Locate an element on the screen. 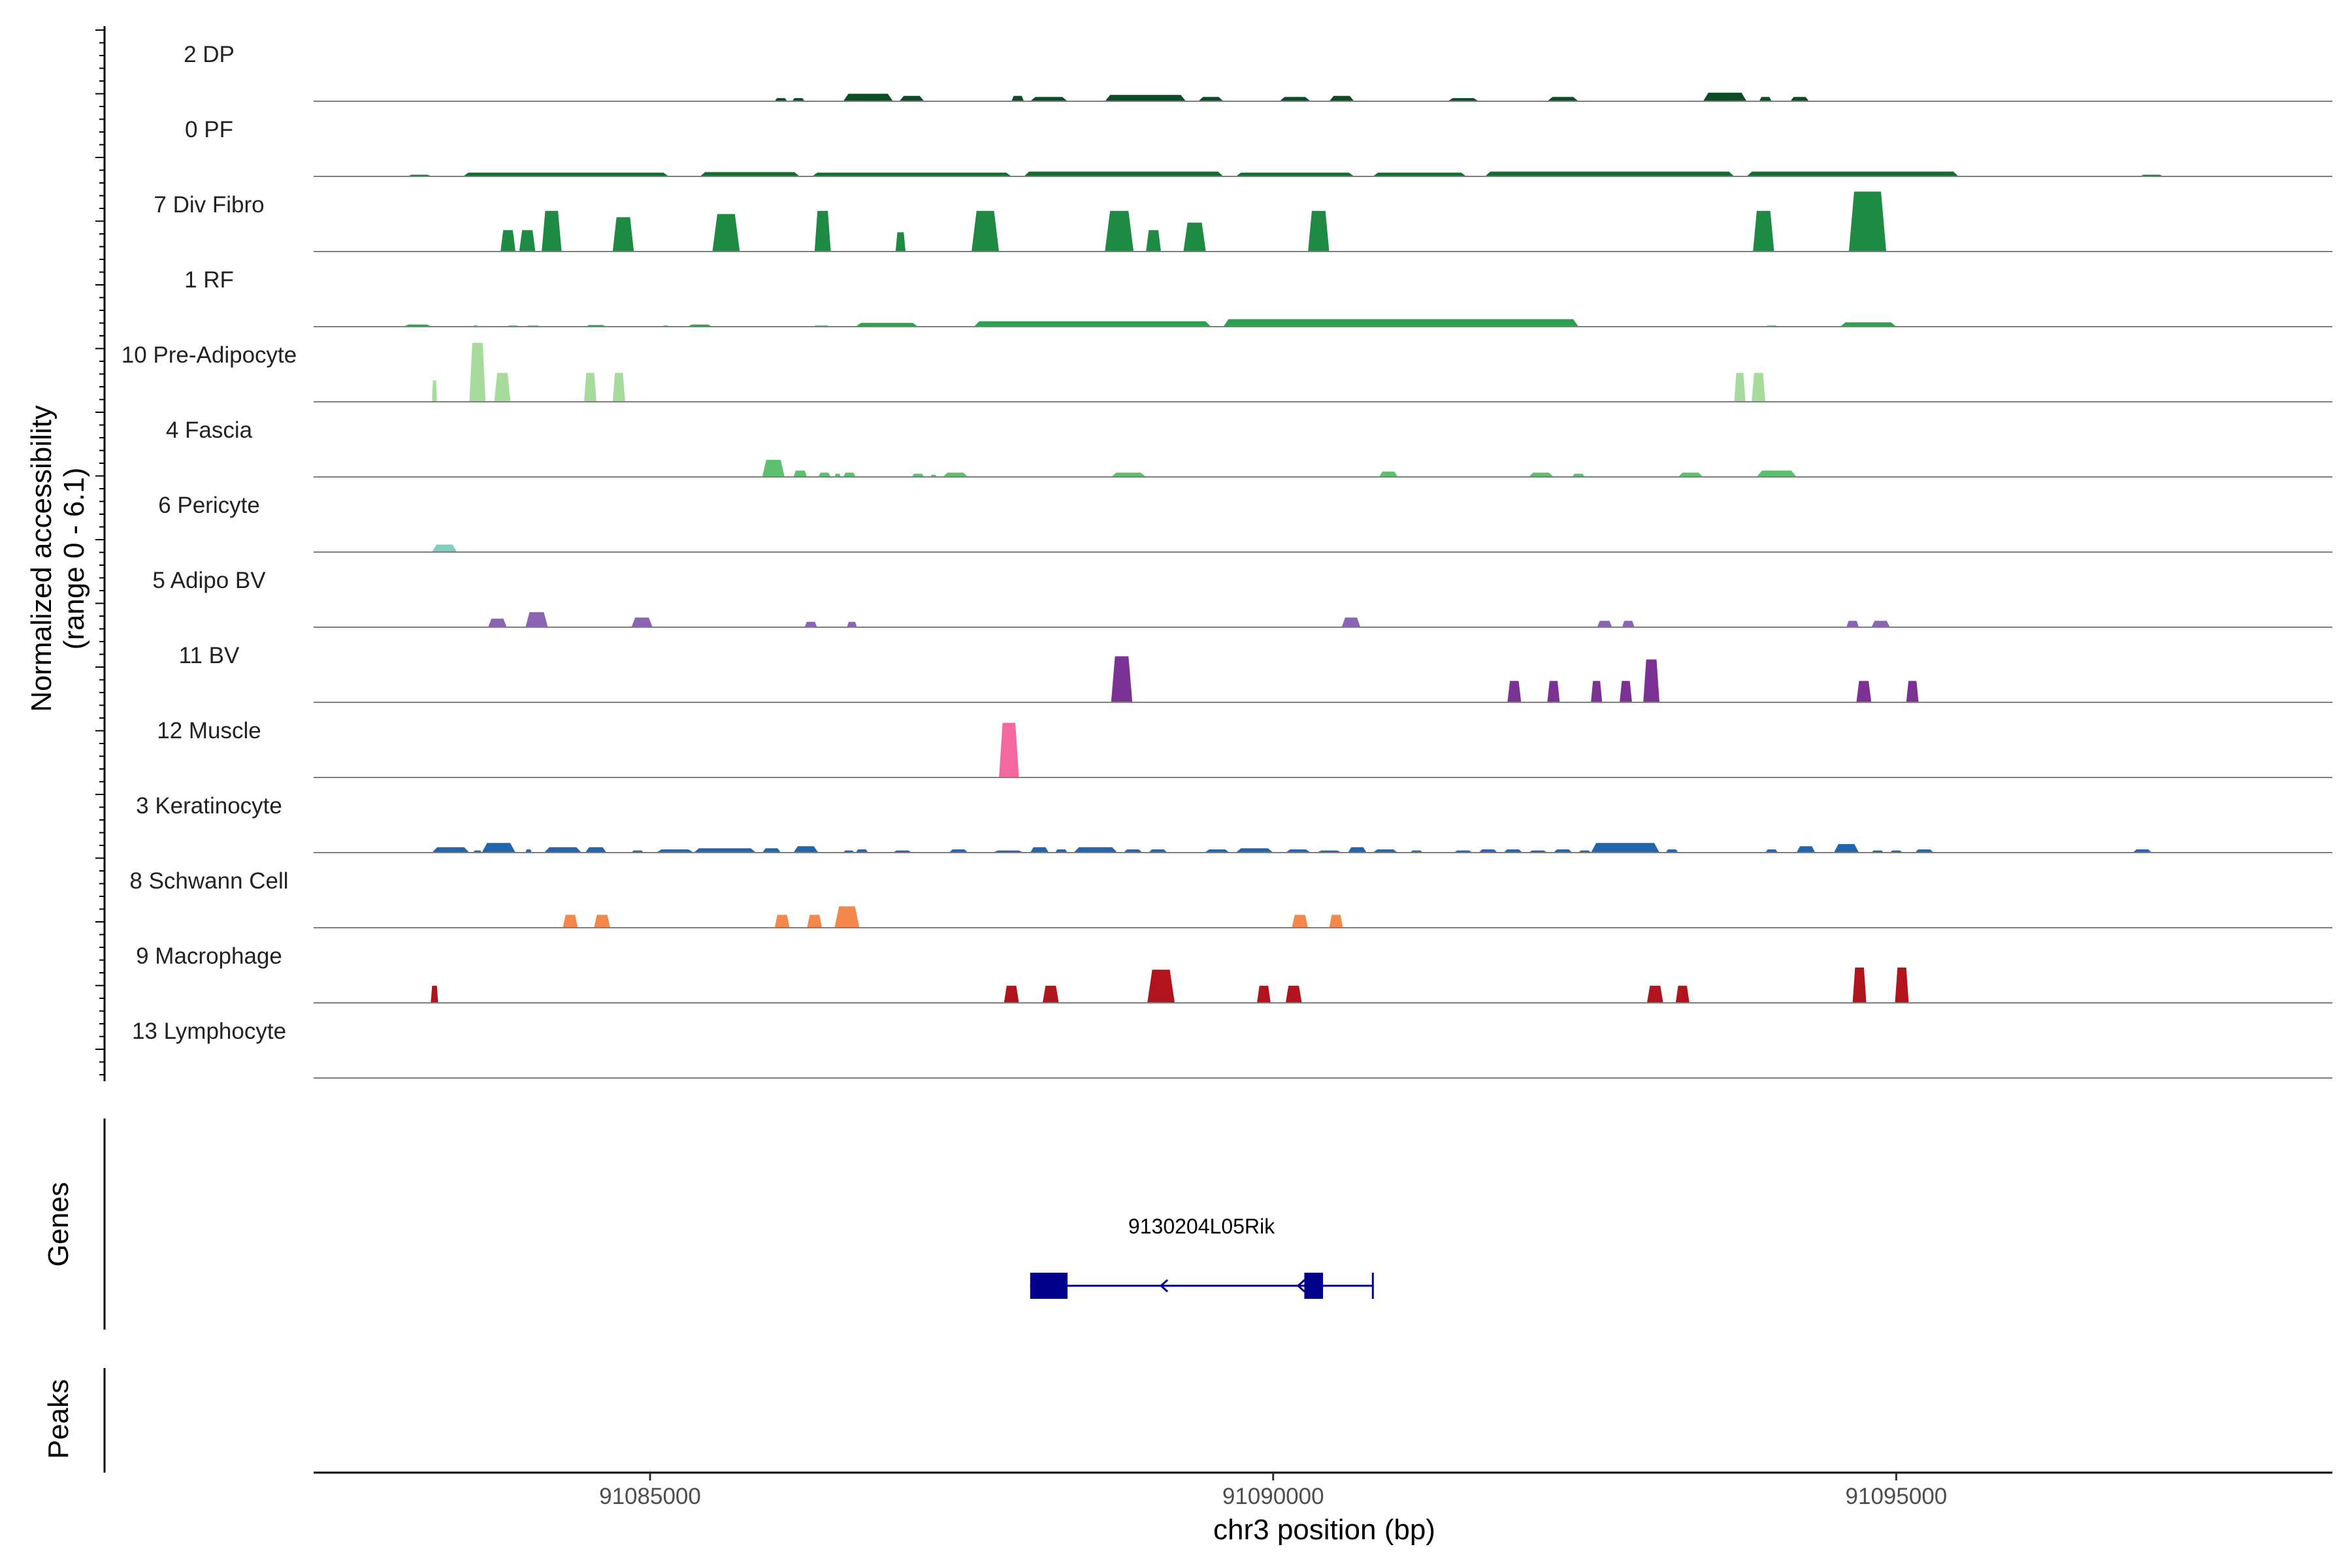 This screenshot has height=1568, width=2352. track-2: 7 Div Fibro is located at coordinates (1243, 221).